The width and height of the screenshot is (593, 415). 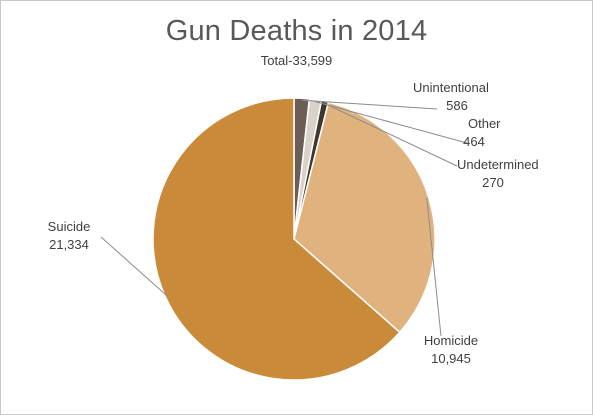 I want to click on slice-label-other: Other, so click(x=484, y=123).